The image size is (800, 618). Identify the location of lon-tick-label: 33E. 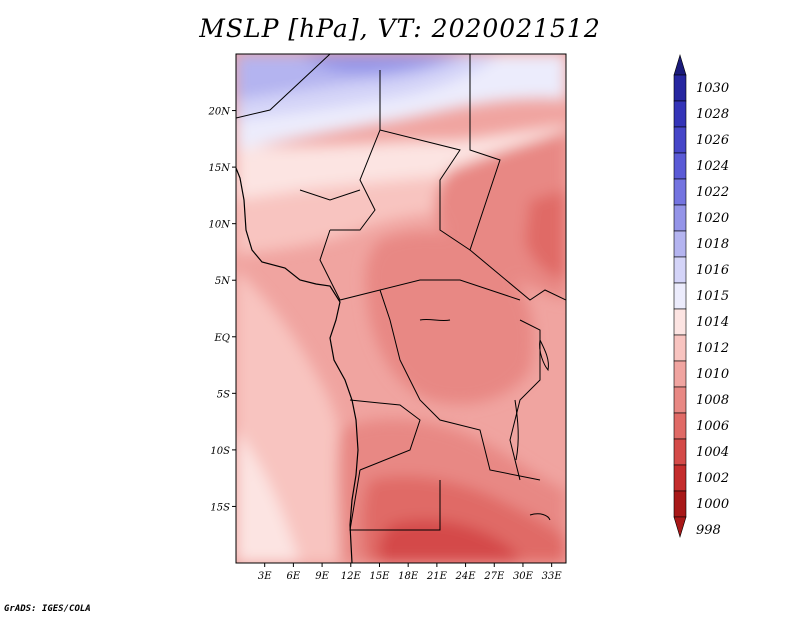
(552, 576).